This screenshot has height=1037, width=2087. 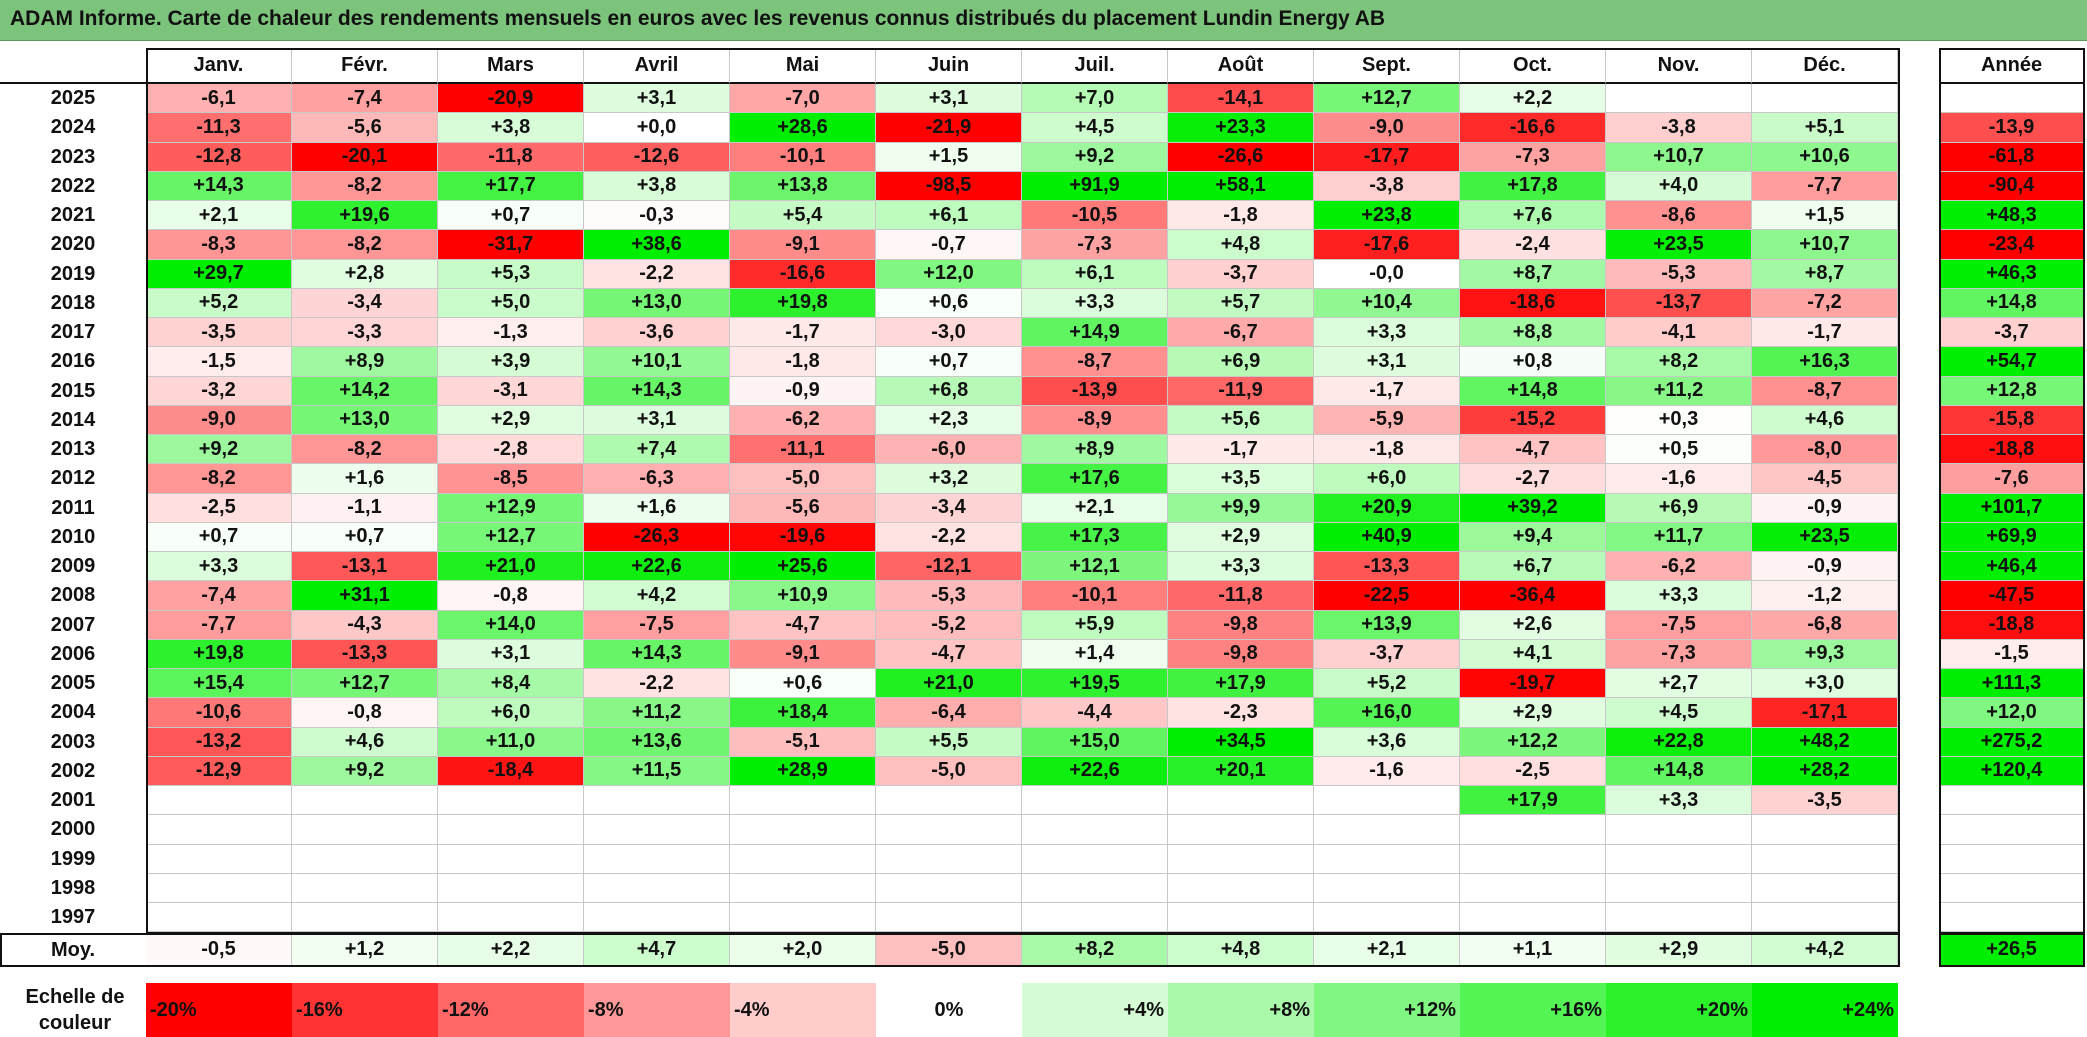 What do you see at coordinates (1825, 157) in the screenshot?
I see `heatmap-cell: +10,6` at bounding box center [1825, 157].